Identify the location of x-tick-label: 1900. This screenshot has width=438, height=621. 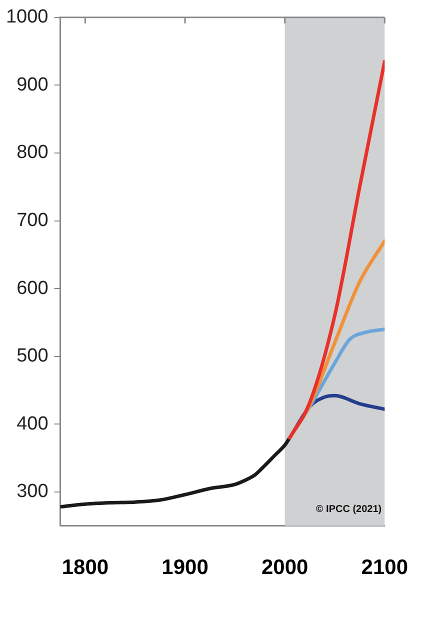
(185, 568).